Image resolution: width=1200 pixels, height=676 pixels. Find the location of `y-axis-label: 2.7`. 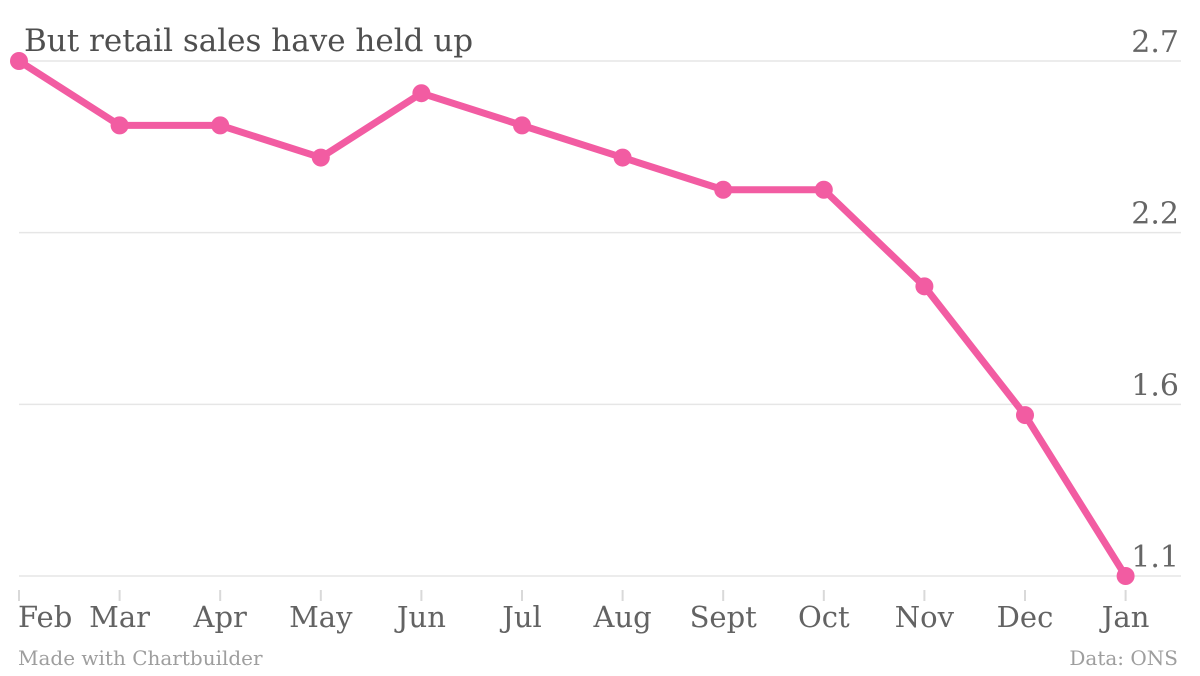

y-axis-label: 2.7 is located at coordinates (1155, 42).